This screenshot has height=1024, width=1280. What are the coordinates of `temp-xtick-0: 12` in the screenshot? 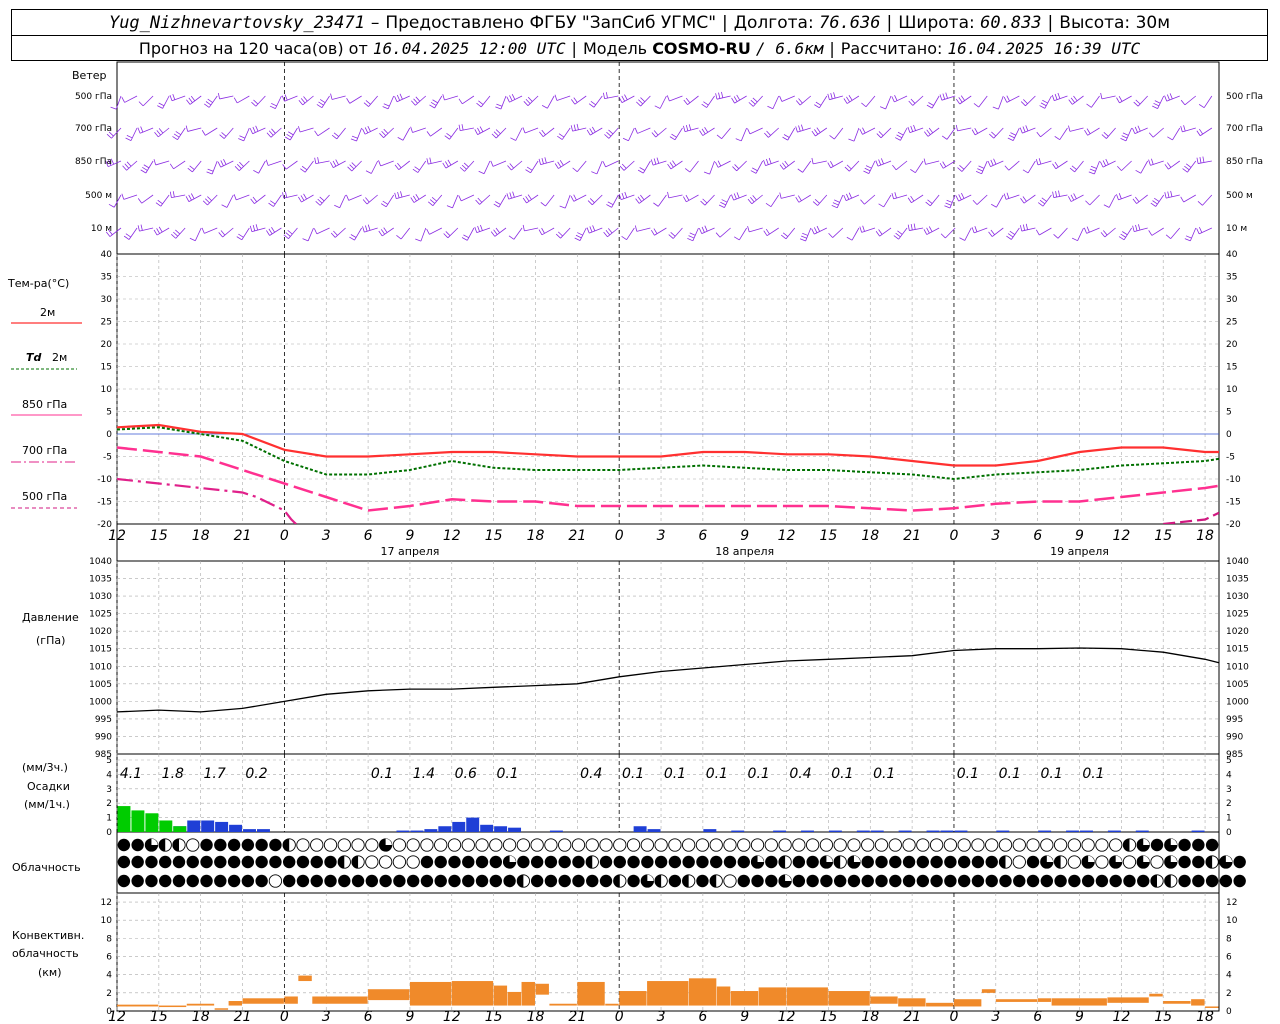 It's located at (117, 536).